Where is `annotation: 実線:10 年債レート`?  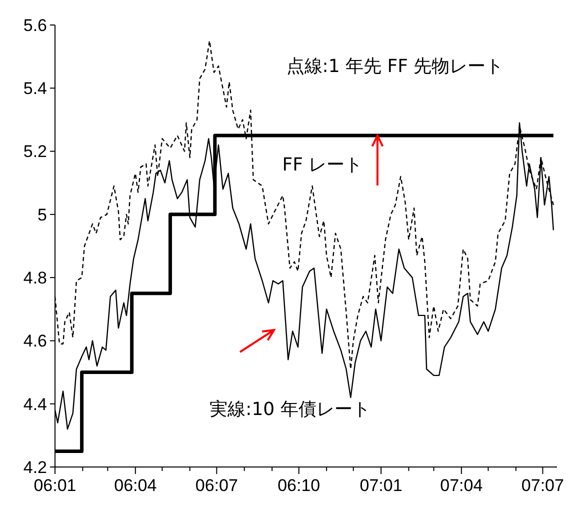
annotation: 実線:10 年債レート is located at coordinates (290, 409).